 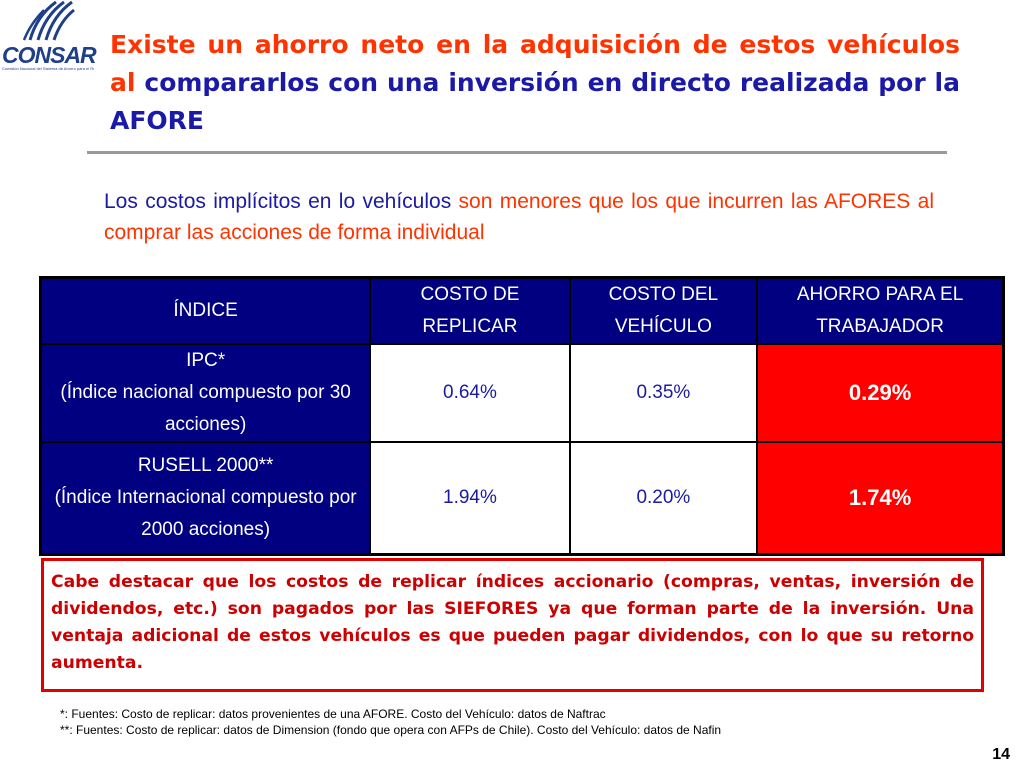 What do you see at coordinates (517, 152) in the screenshot?
I see `title-divider` at bounding box center [517, 152].